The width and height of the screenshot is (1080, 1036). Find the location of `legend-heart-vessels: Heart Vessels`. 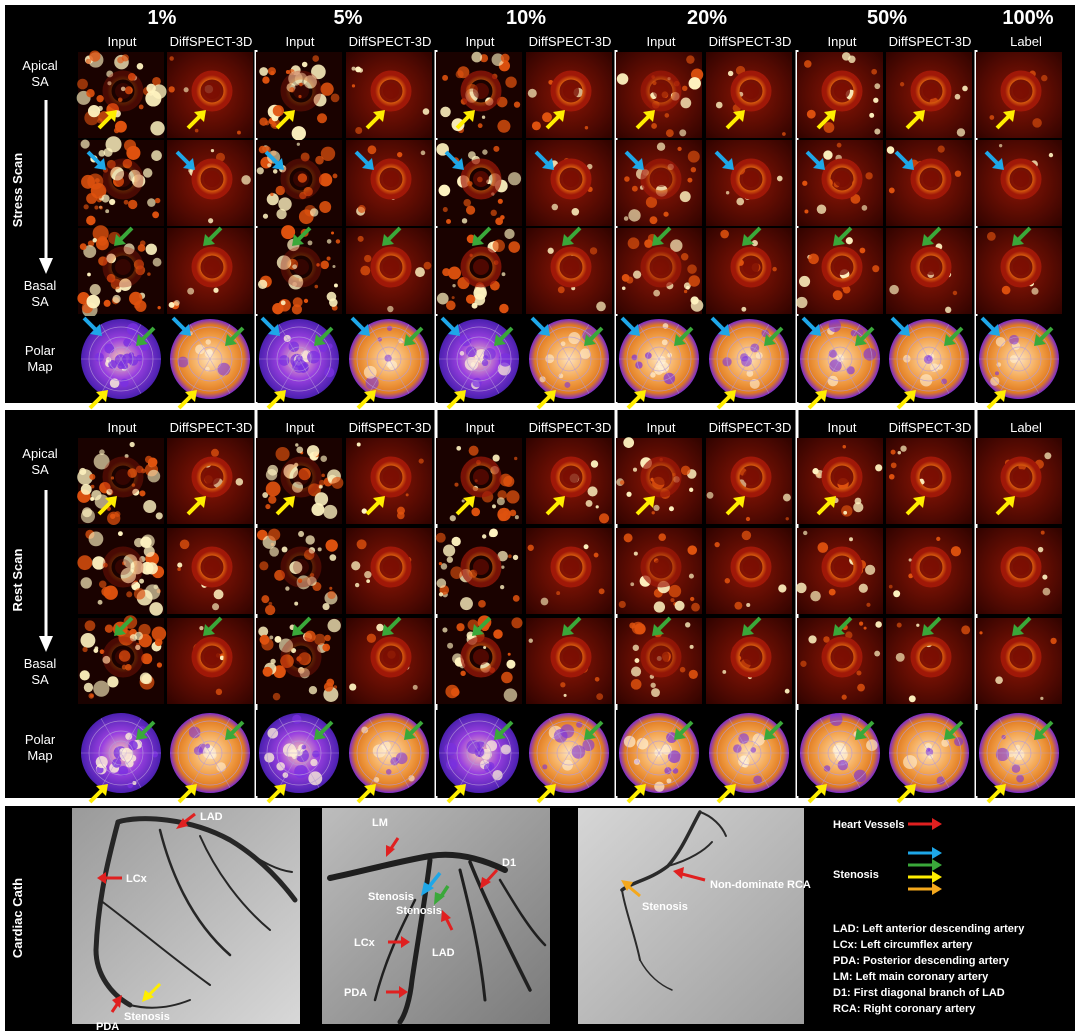

legend-heart-vessels: Heart Vessels is located at coordinates (869, 825).